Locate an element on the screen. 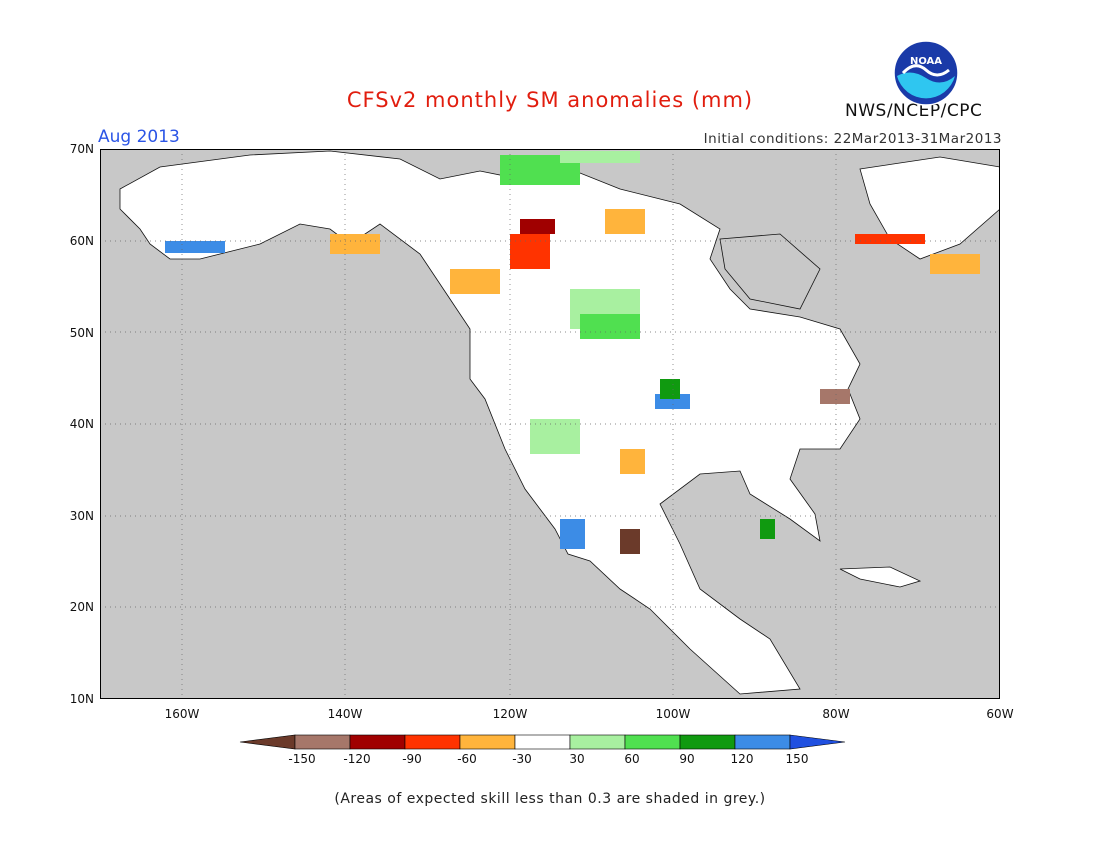 The image size is (1100, 850). cuba-land is located at coordinates (880, 577).